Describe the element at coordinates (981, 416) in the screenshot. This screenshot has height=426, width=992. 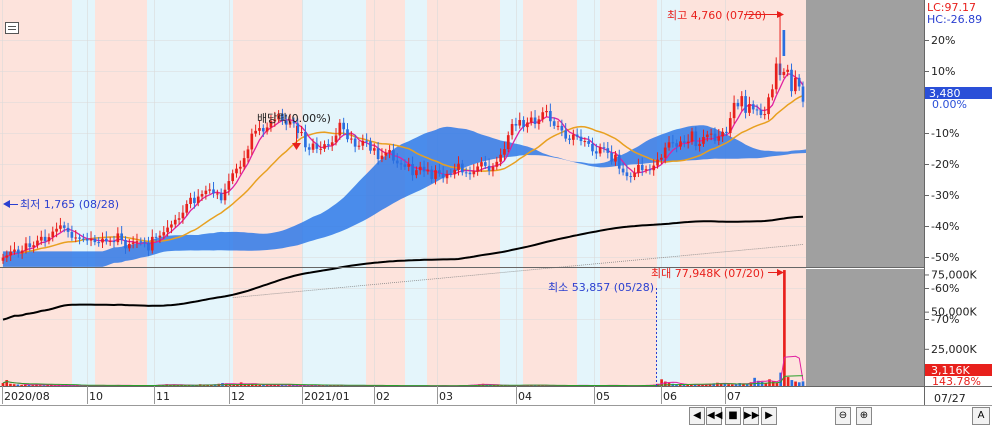
I see `font-button: A` at that location.